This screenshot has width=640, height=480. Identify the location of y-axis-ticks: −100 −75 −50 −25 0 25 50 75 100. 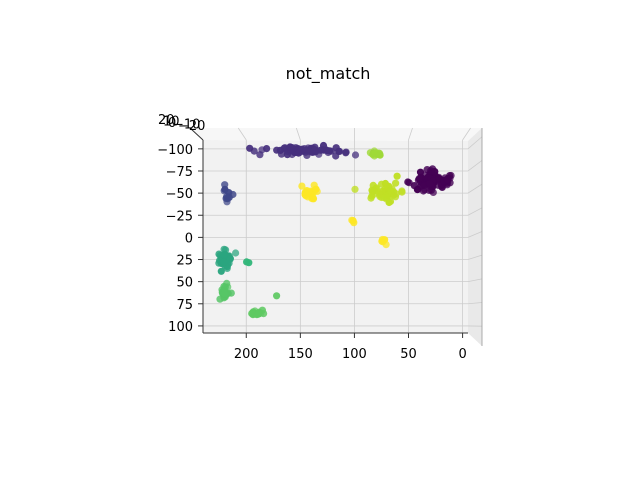
(180, 239).